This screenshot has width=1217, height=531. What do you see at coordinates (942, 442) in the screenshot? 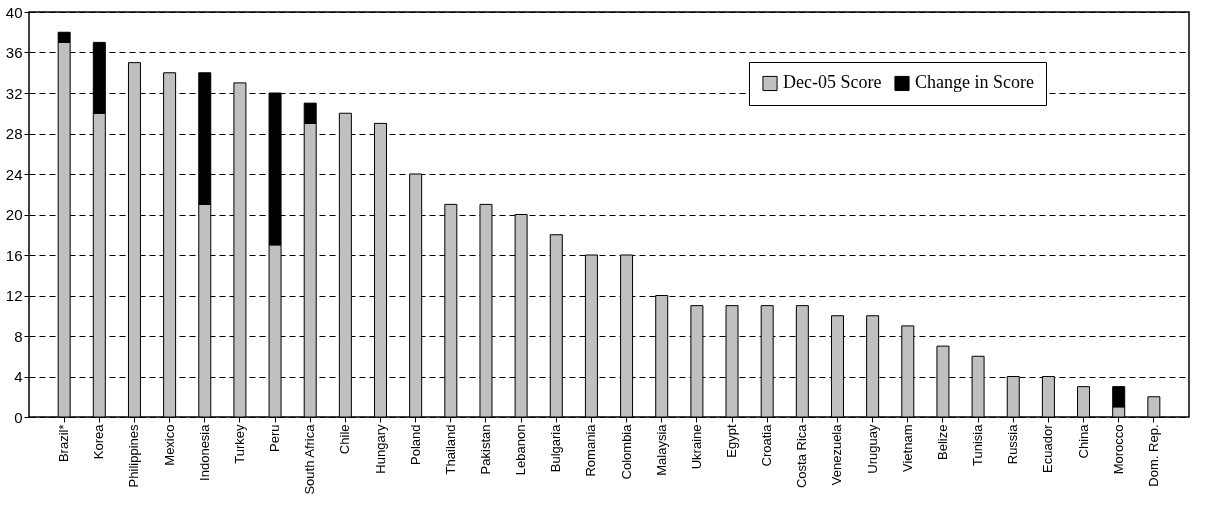
I see `x-tick-label: Belize` at bounding box center [942, 442].